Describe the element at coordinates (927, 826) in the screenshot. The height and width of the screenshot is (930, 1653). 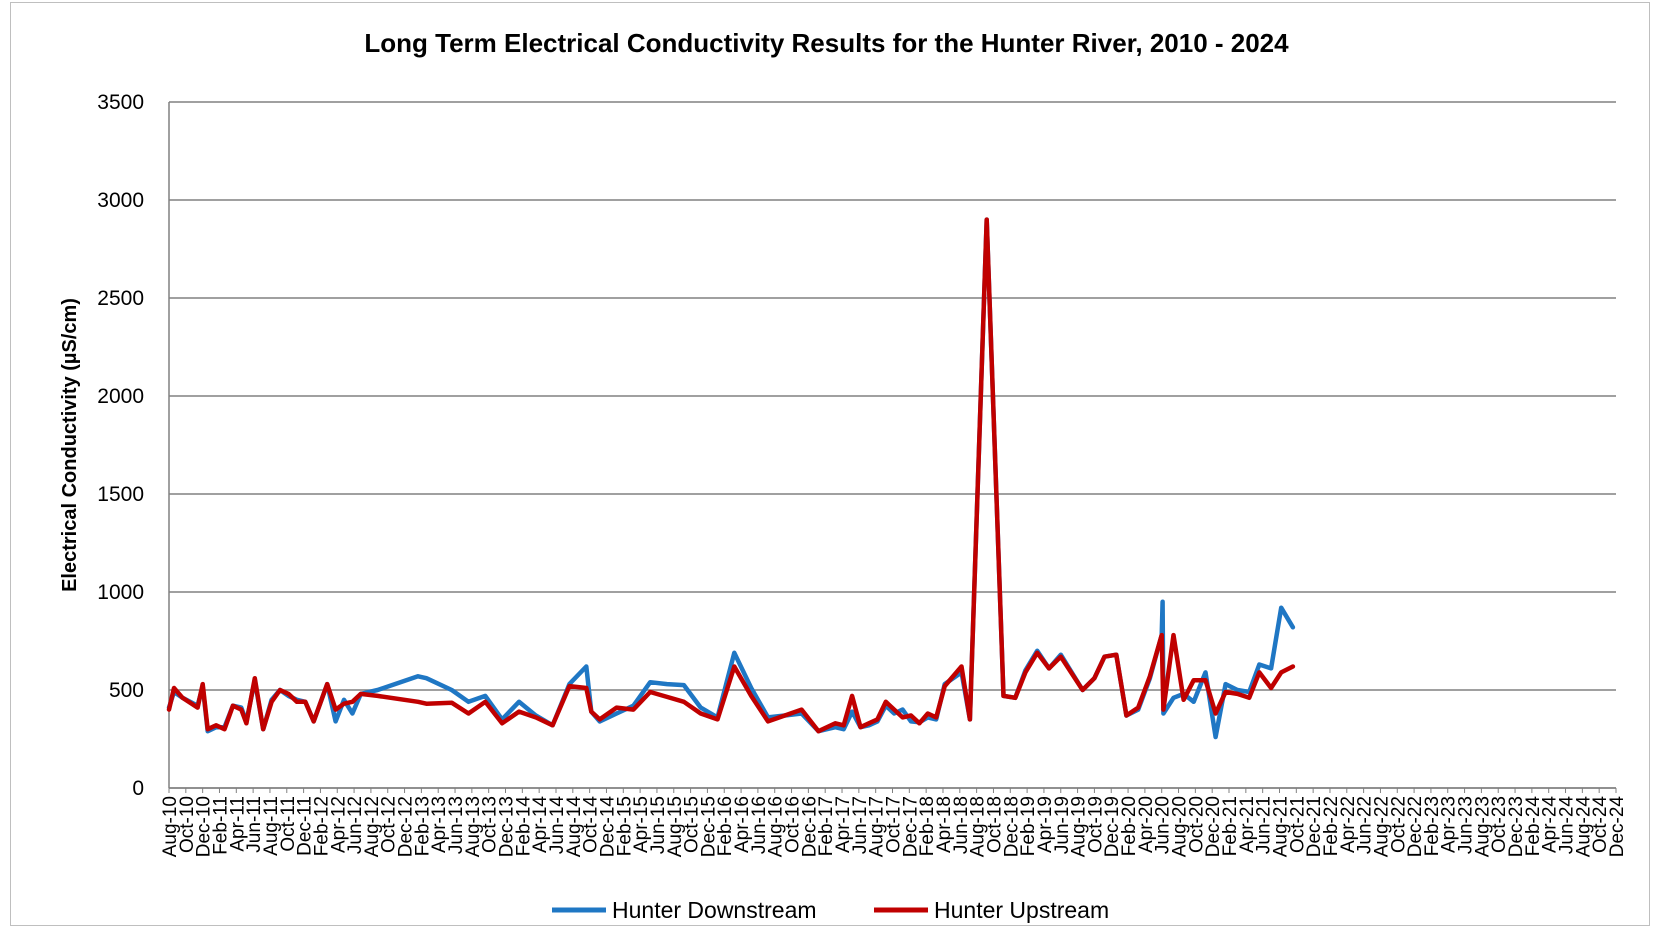
I see `x-tick-label: Feb-18` at that location.